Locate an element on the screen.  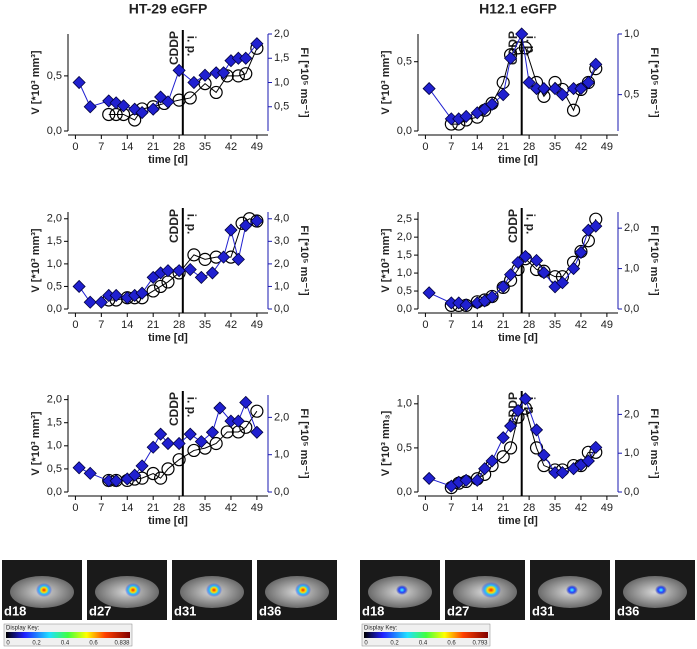
key-tick-label: 0 is located at coordinates (8, 644).